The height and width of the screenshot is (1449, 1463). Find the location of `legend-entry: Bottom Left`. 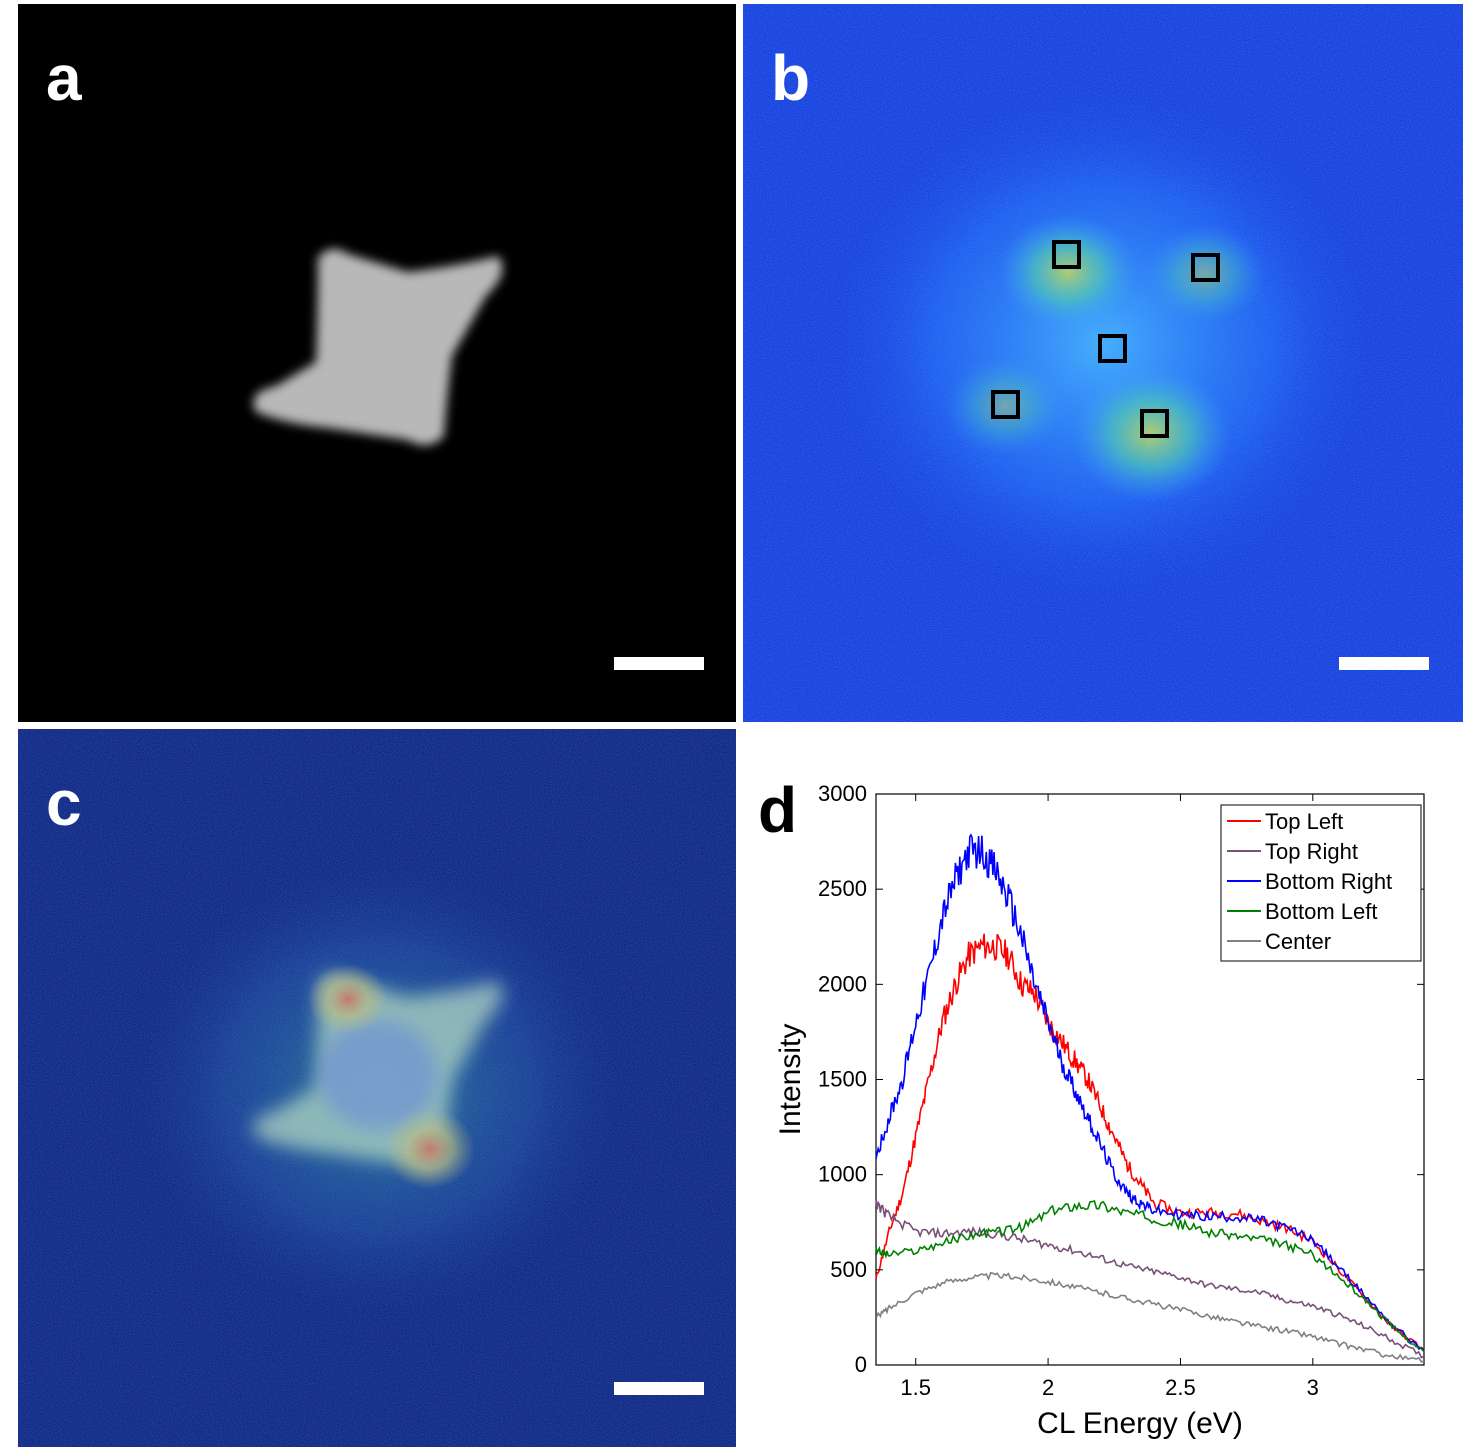

legend-entry: Bottom Left is located at coordinates (1321, 911).